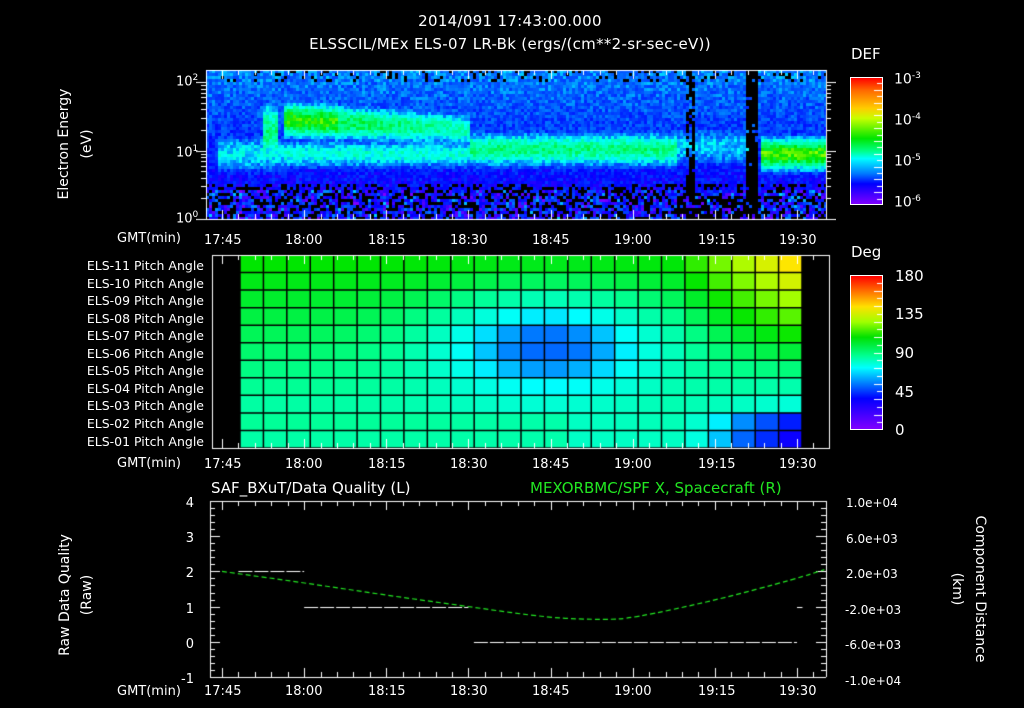 This screenshot has height=708, width=1024. What do you see at coordinates (311, 488) in the screenshot?
I see `left-series-title: SAF_BXuT/Data Quality (L)` at bounding box center [311, 488].